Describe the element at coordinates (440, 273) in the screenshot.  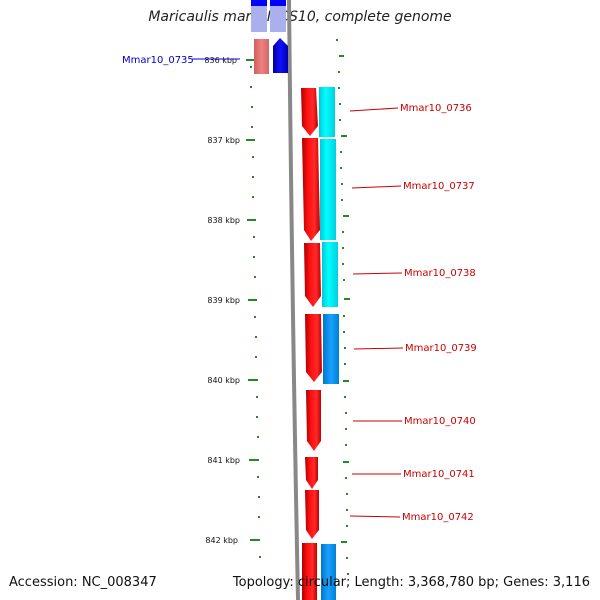
I see `gene-label-mmar10-0738: Mmar10_0738` at that location.